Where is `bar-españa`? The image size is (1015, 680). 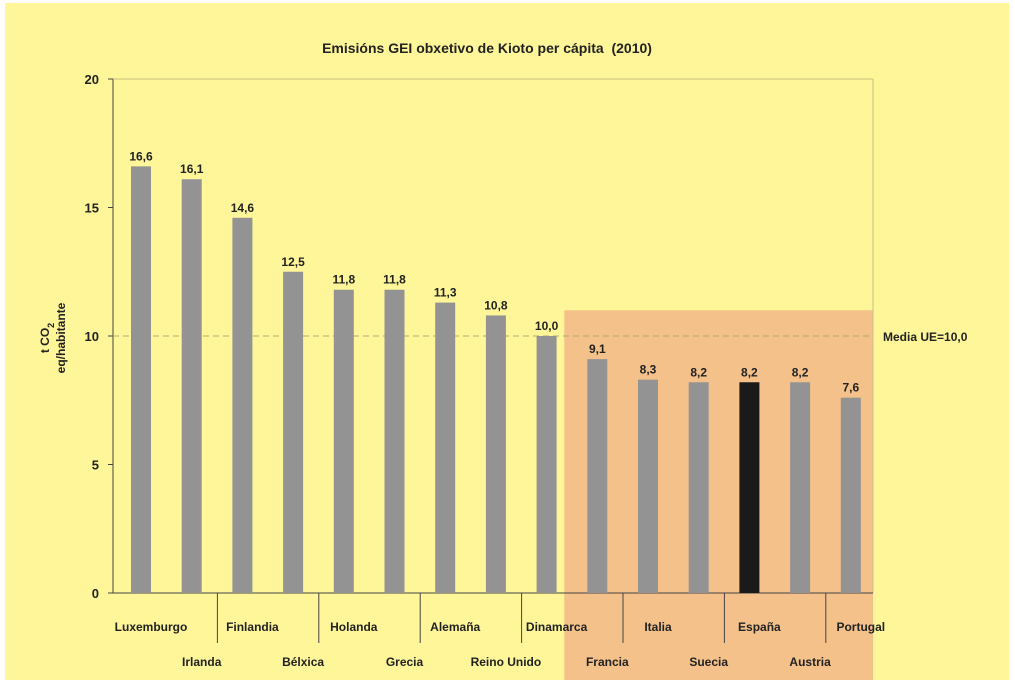
bar-españa is located at coordinates (749, 487).